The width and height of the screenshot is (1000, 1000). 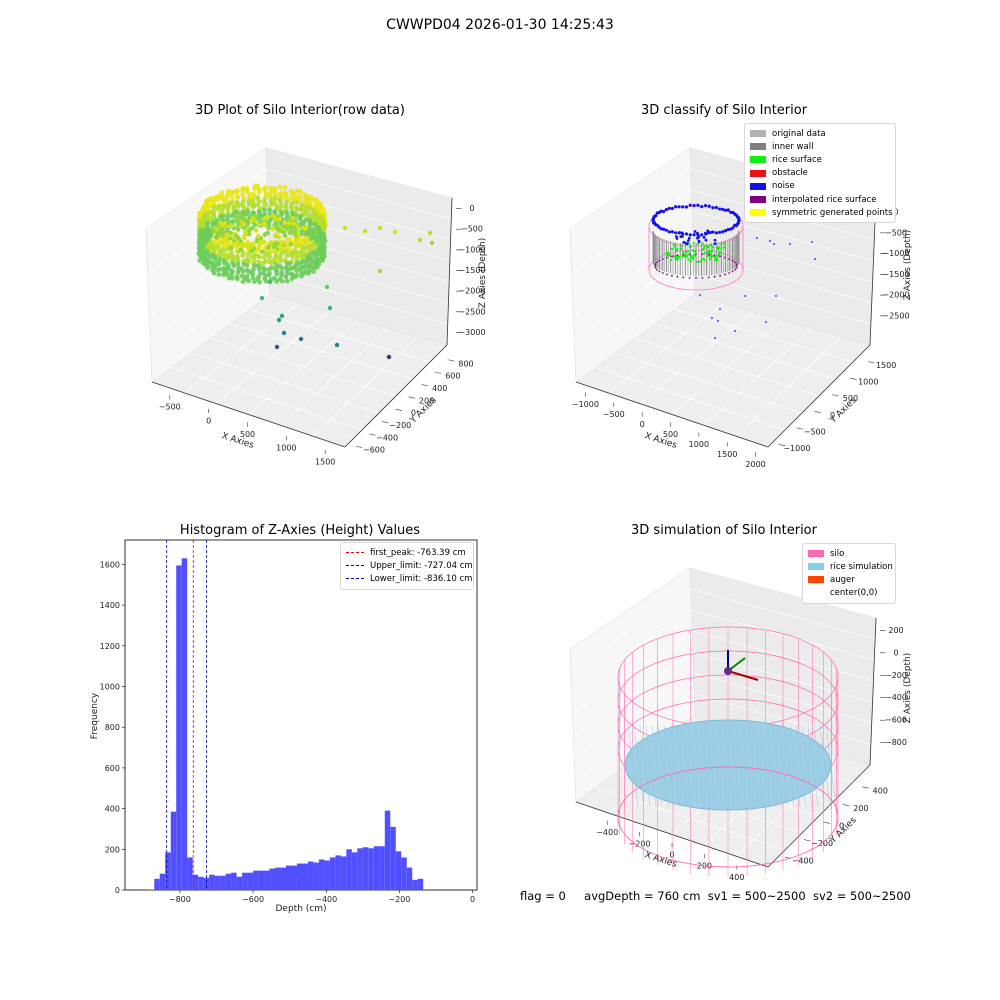 What do you see at coordinates (452, 376) in the screenshot?
I see `p1-y-tick-label: 600` at bounding box center [452, 376].